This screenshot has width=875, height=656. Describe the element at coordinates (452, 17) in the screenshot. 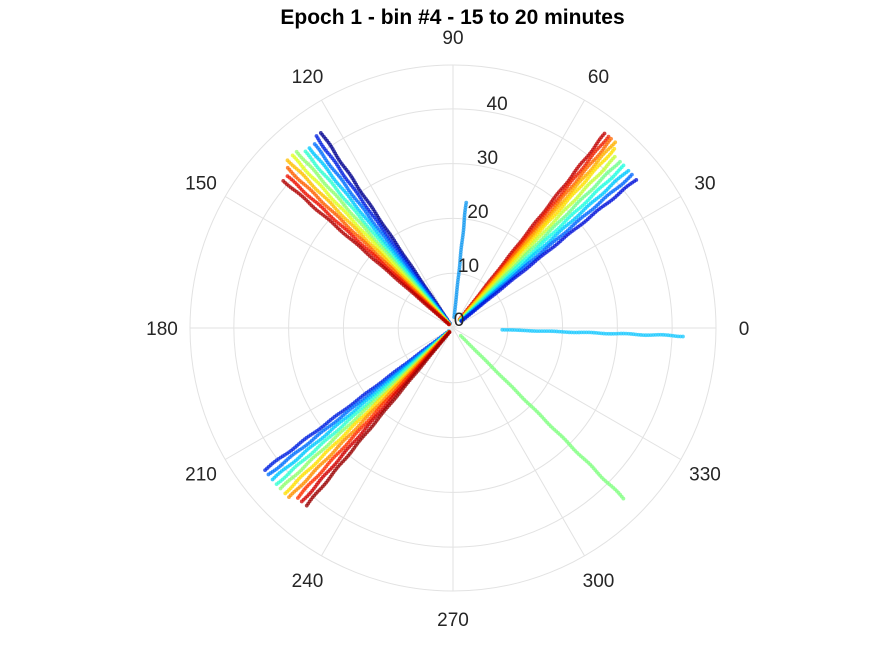

I see `chart-title: Epoch 1 - bin #4 - 15 to 20 minutes` at that location.